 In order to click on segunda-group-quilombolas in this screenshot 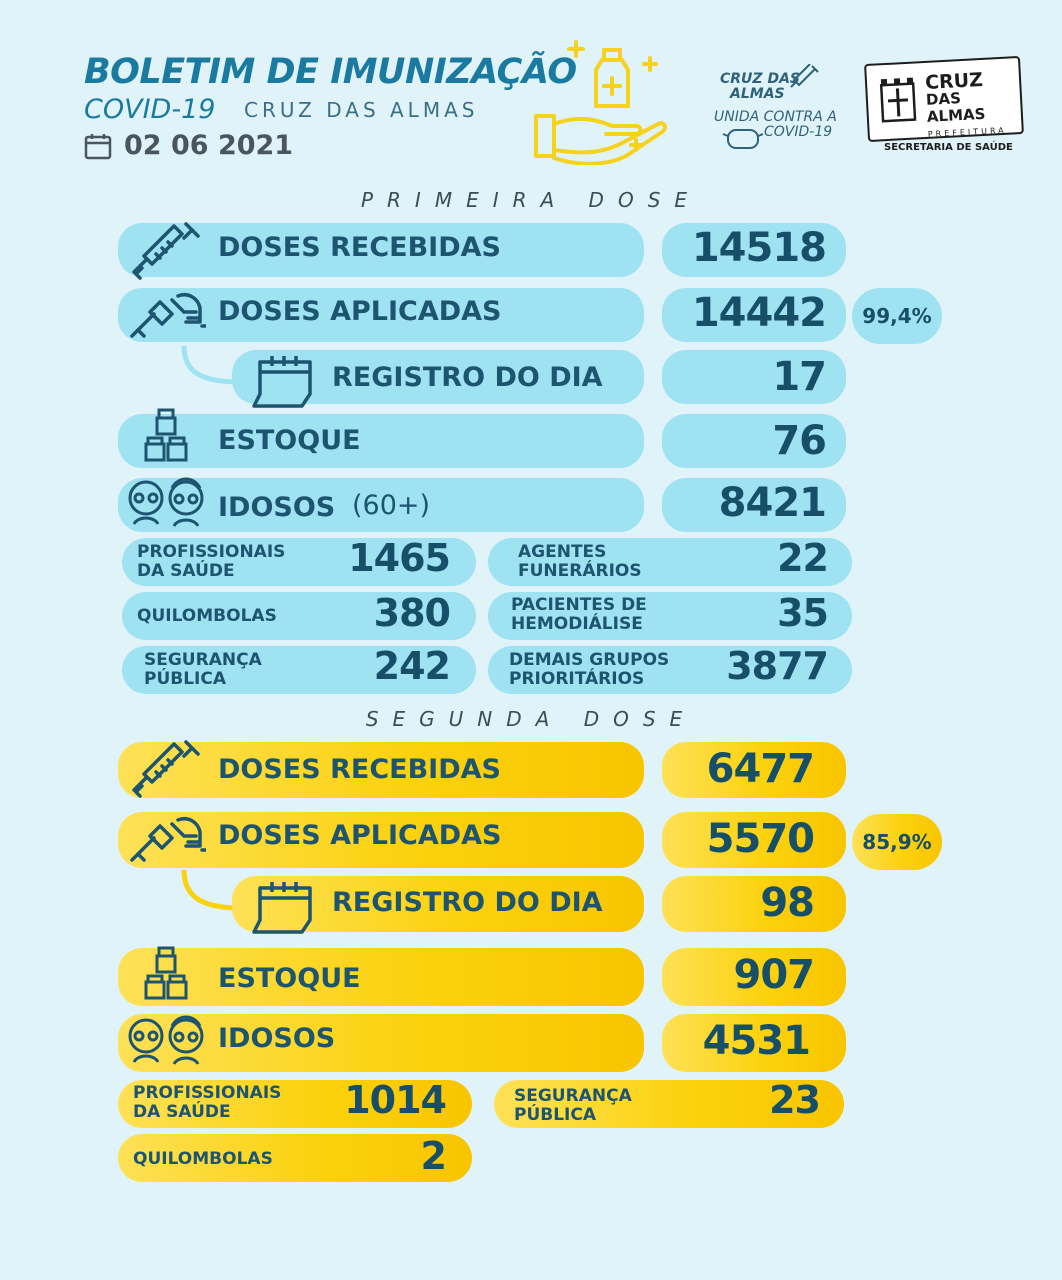, I will do `click(295, 1158)`.